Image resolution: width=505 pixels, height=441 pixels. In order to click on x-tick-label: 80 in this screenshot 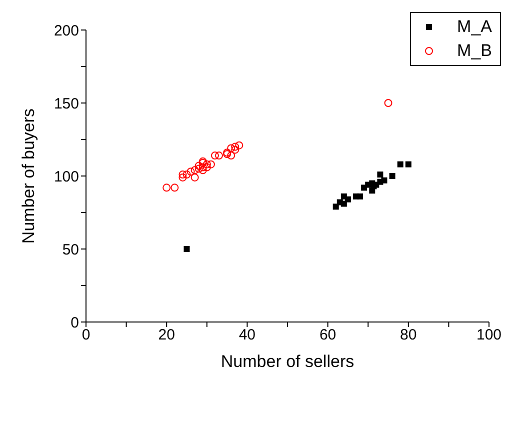, I will do `click(408, 335)`.